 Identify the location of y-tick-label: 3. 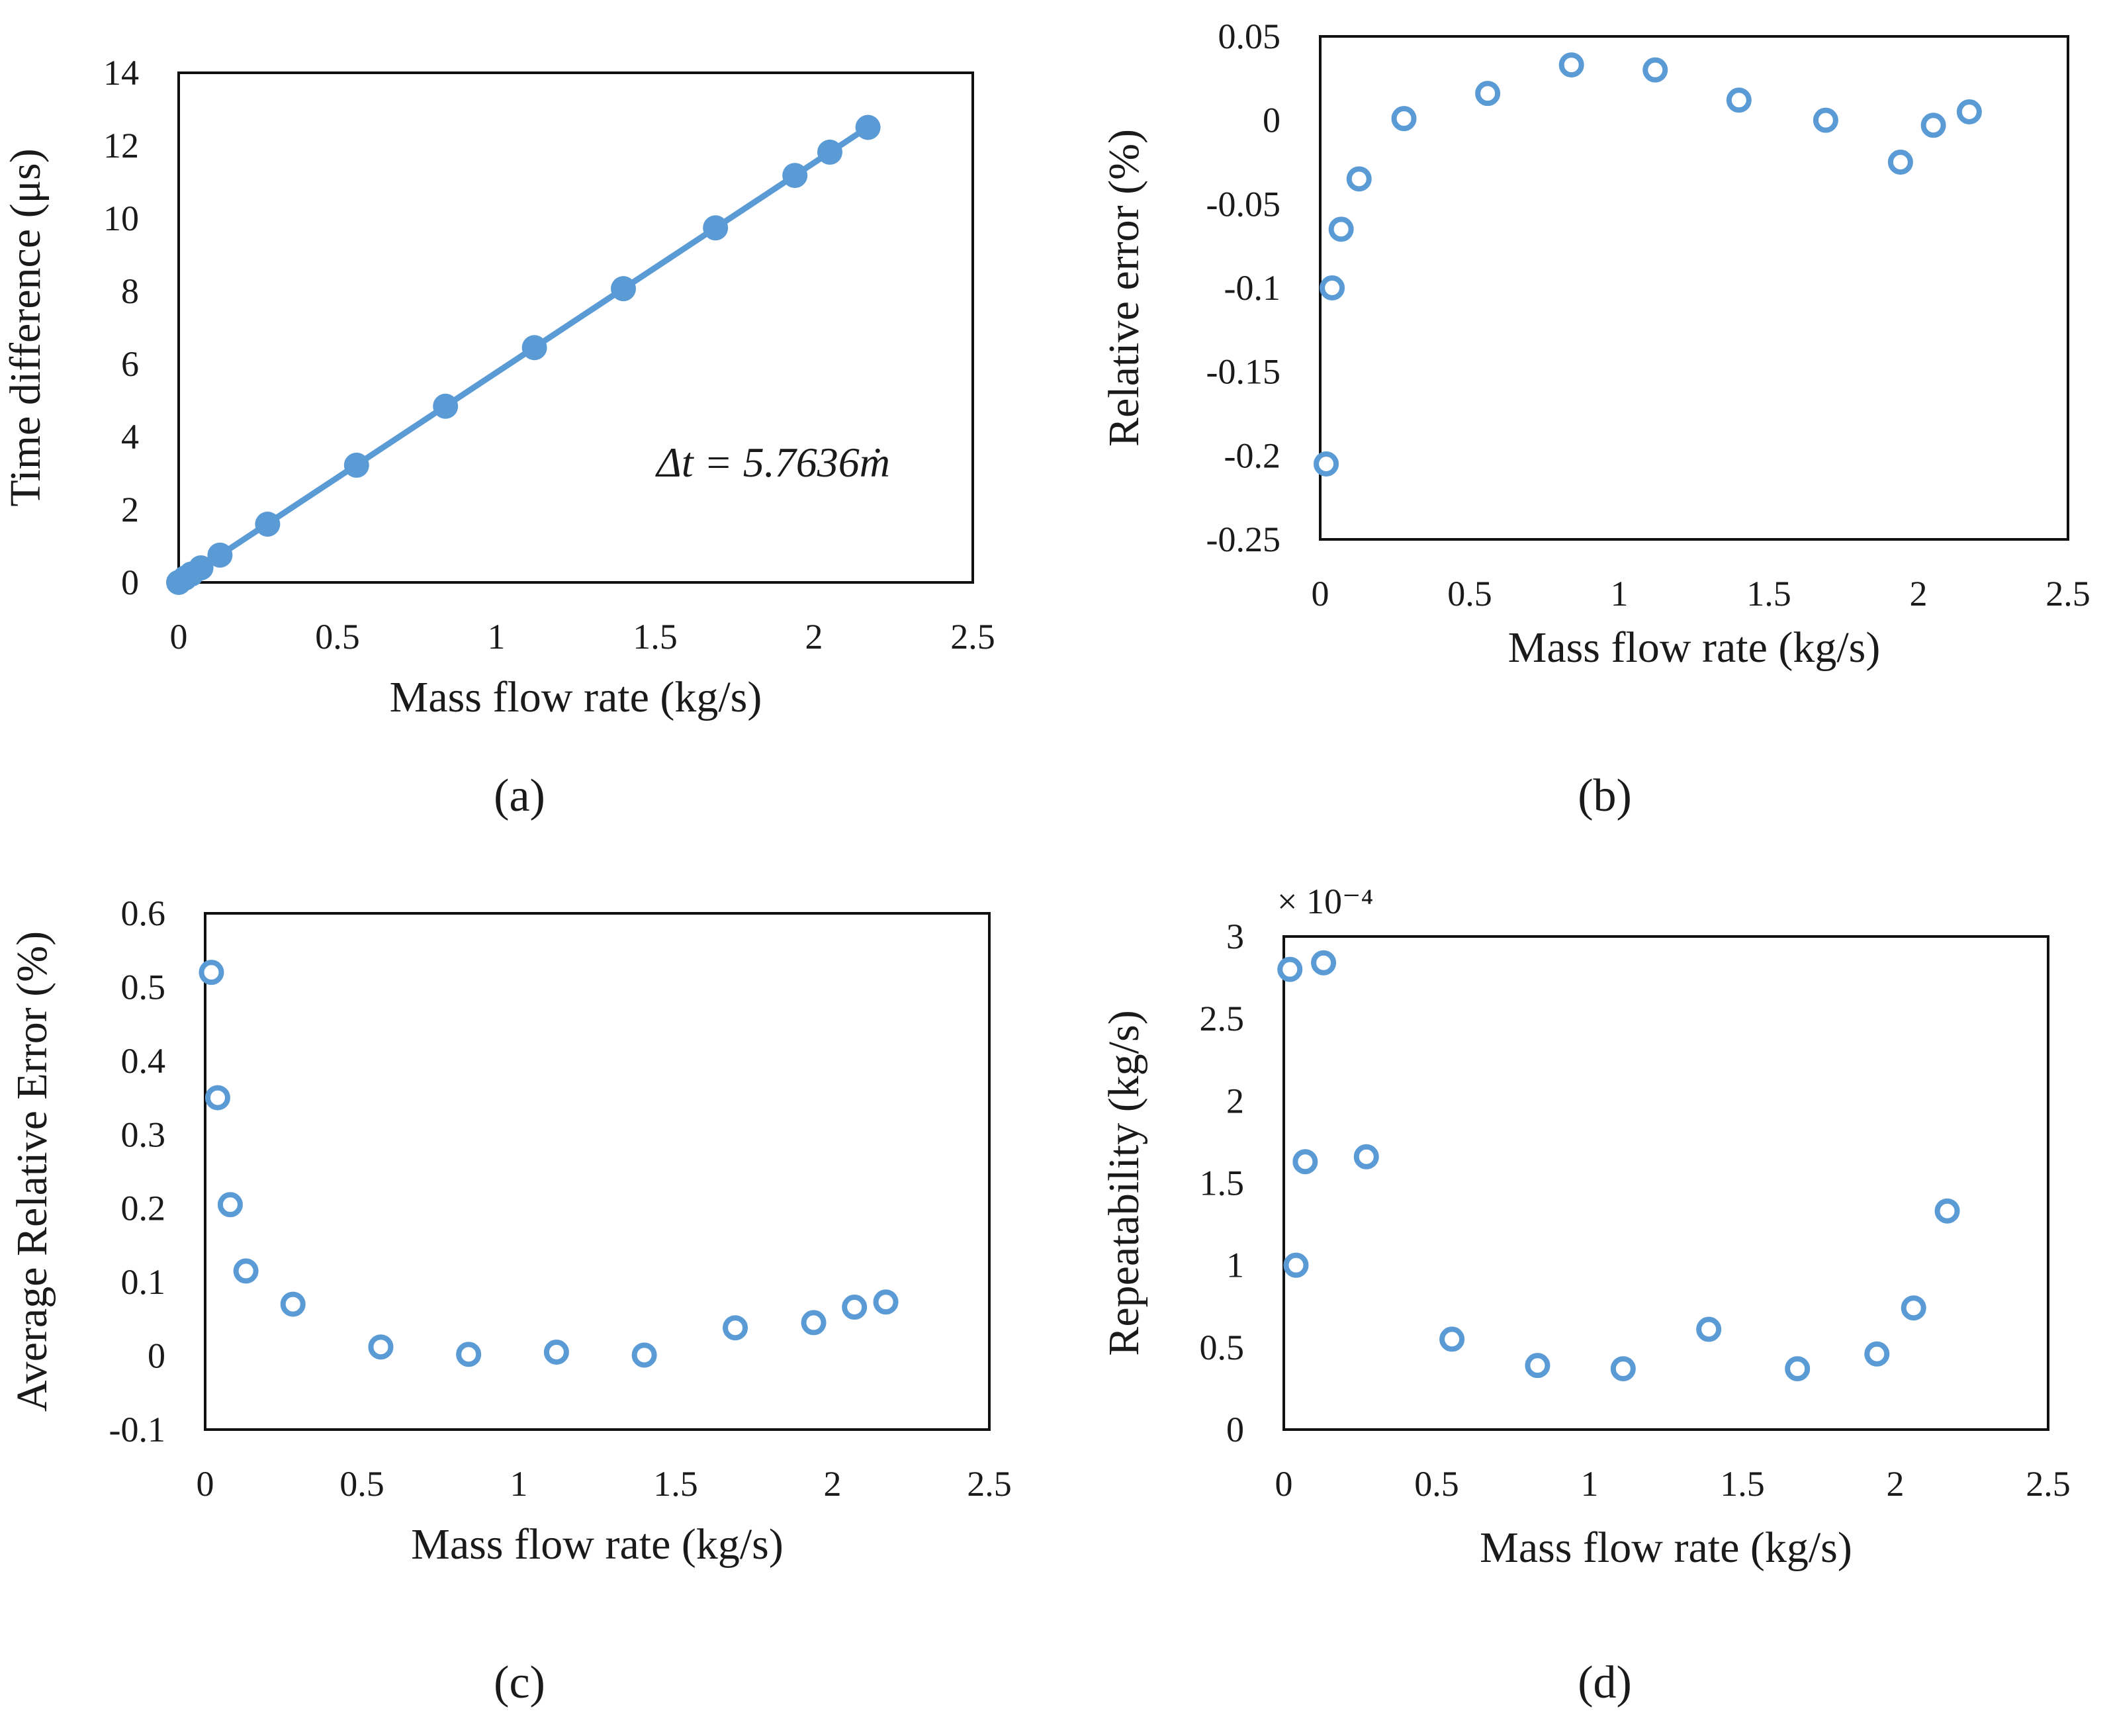
(1235, 936).